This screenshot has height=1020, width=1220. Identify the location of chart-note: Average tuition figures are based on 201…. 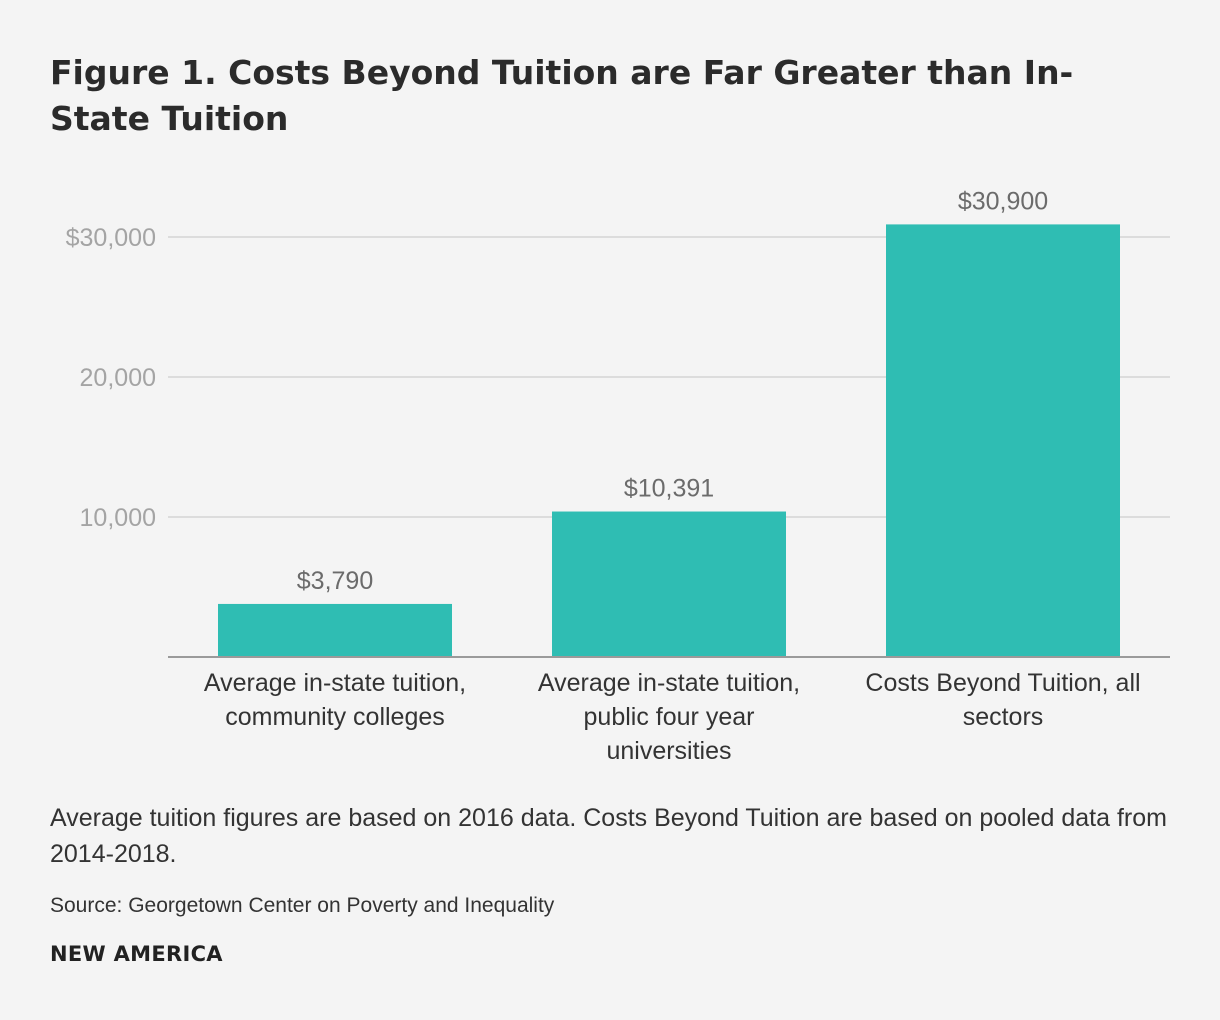
(608, 836).